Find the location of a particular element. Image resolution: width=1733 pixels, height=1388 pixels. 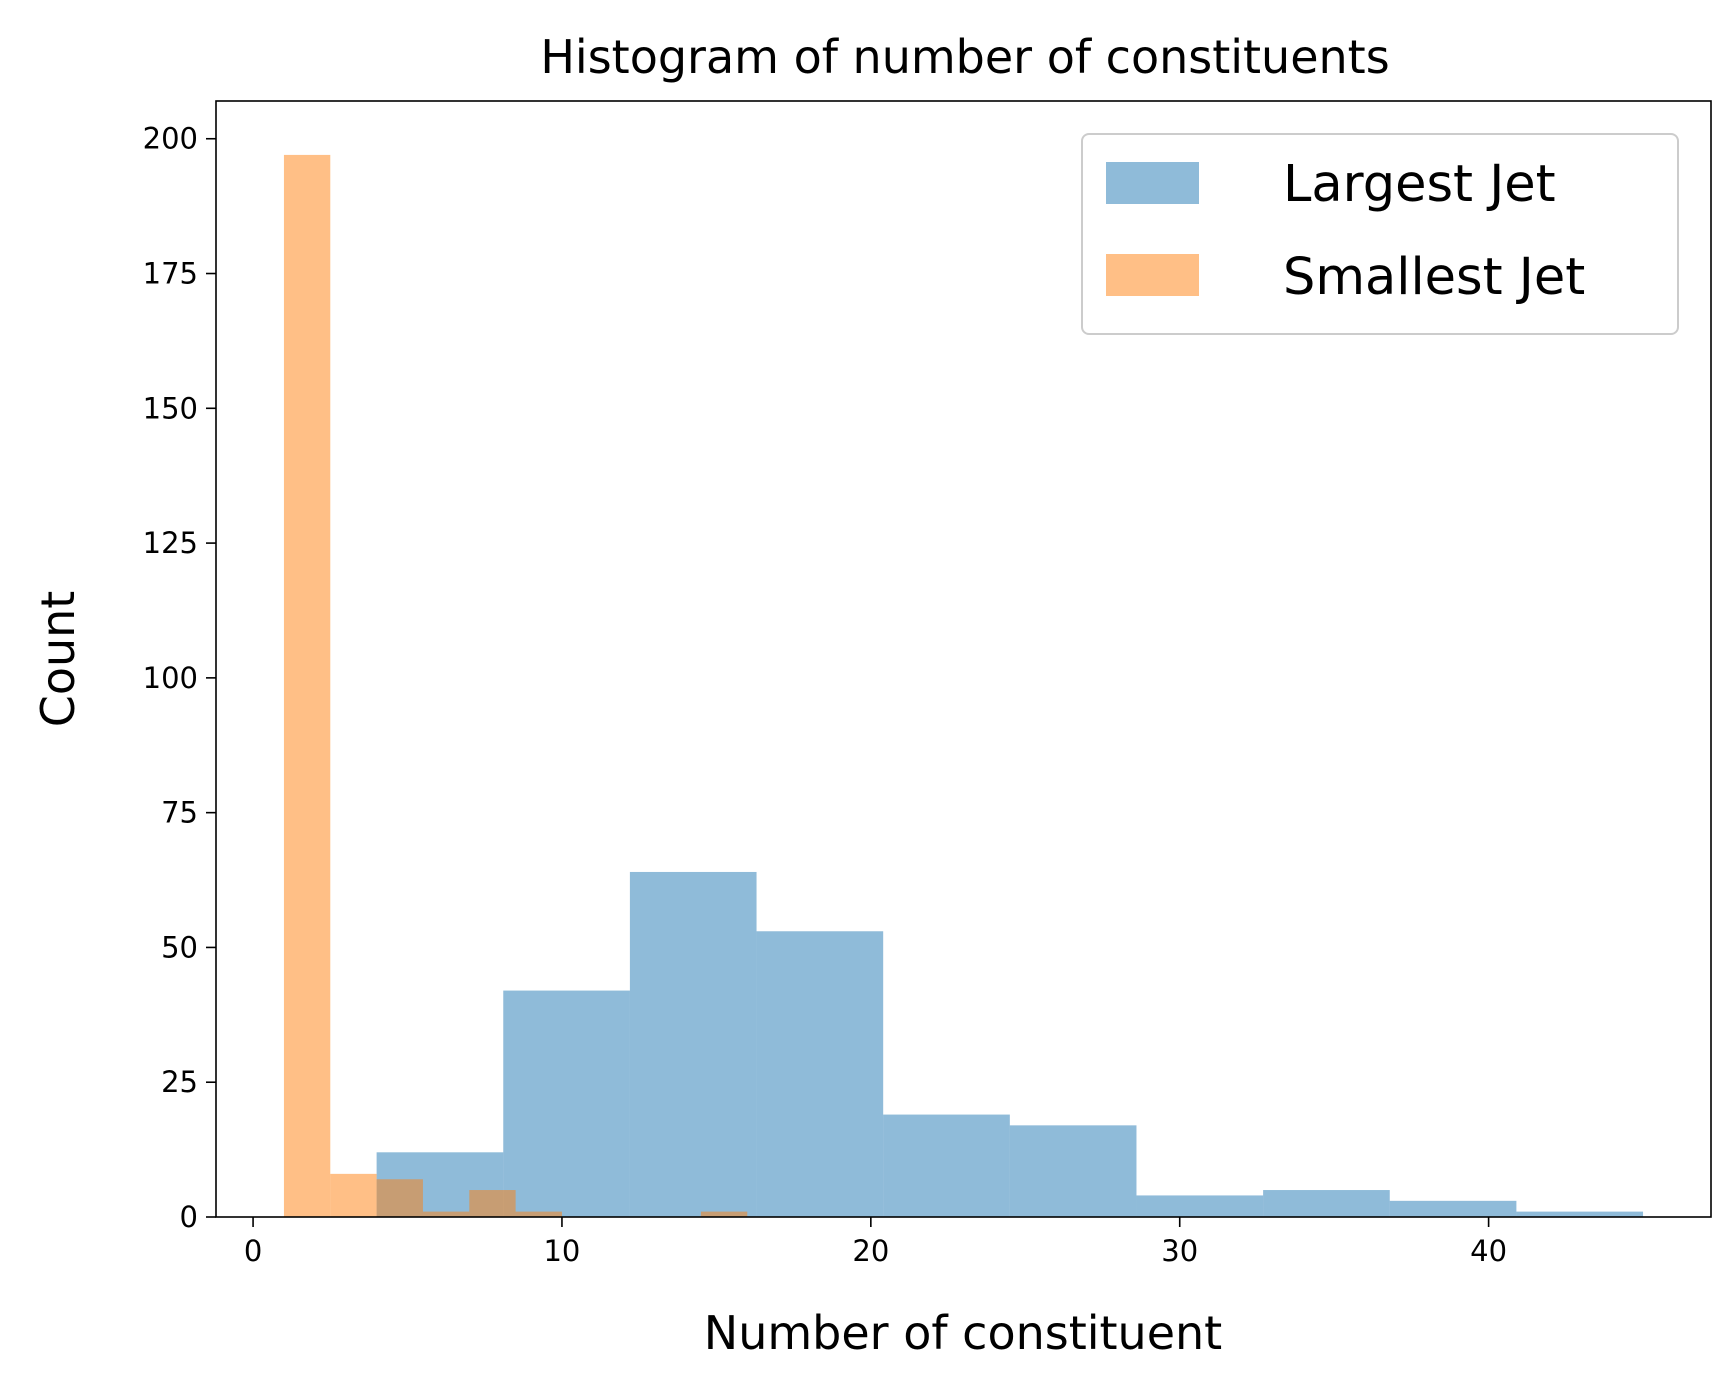

y-axis: 0 25 50 75 100 125 150 175 200 is located at coordinates (179, 678).